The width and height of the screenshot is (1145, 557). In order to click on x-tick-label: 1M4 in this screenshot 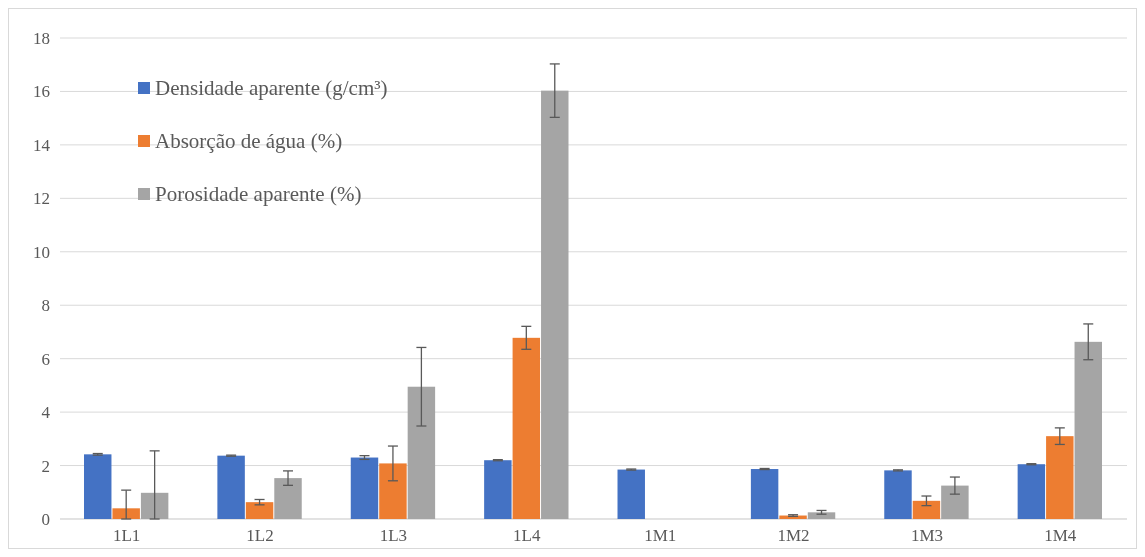, I will do `click(1060, 535)`.